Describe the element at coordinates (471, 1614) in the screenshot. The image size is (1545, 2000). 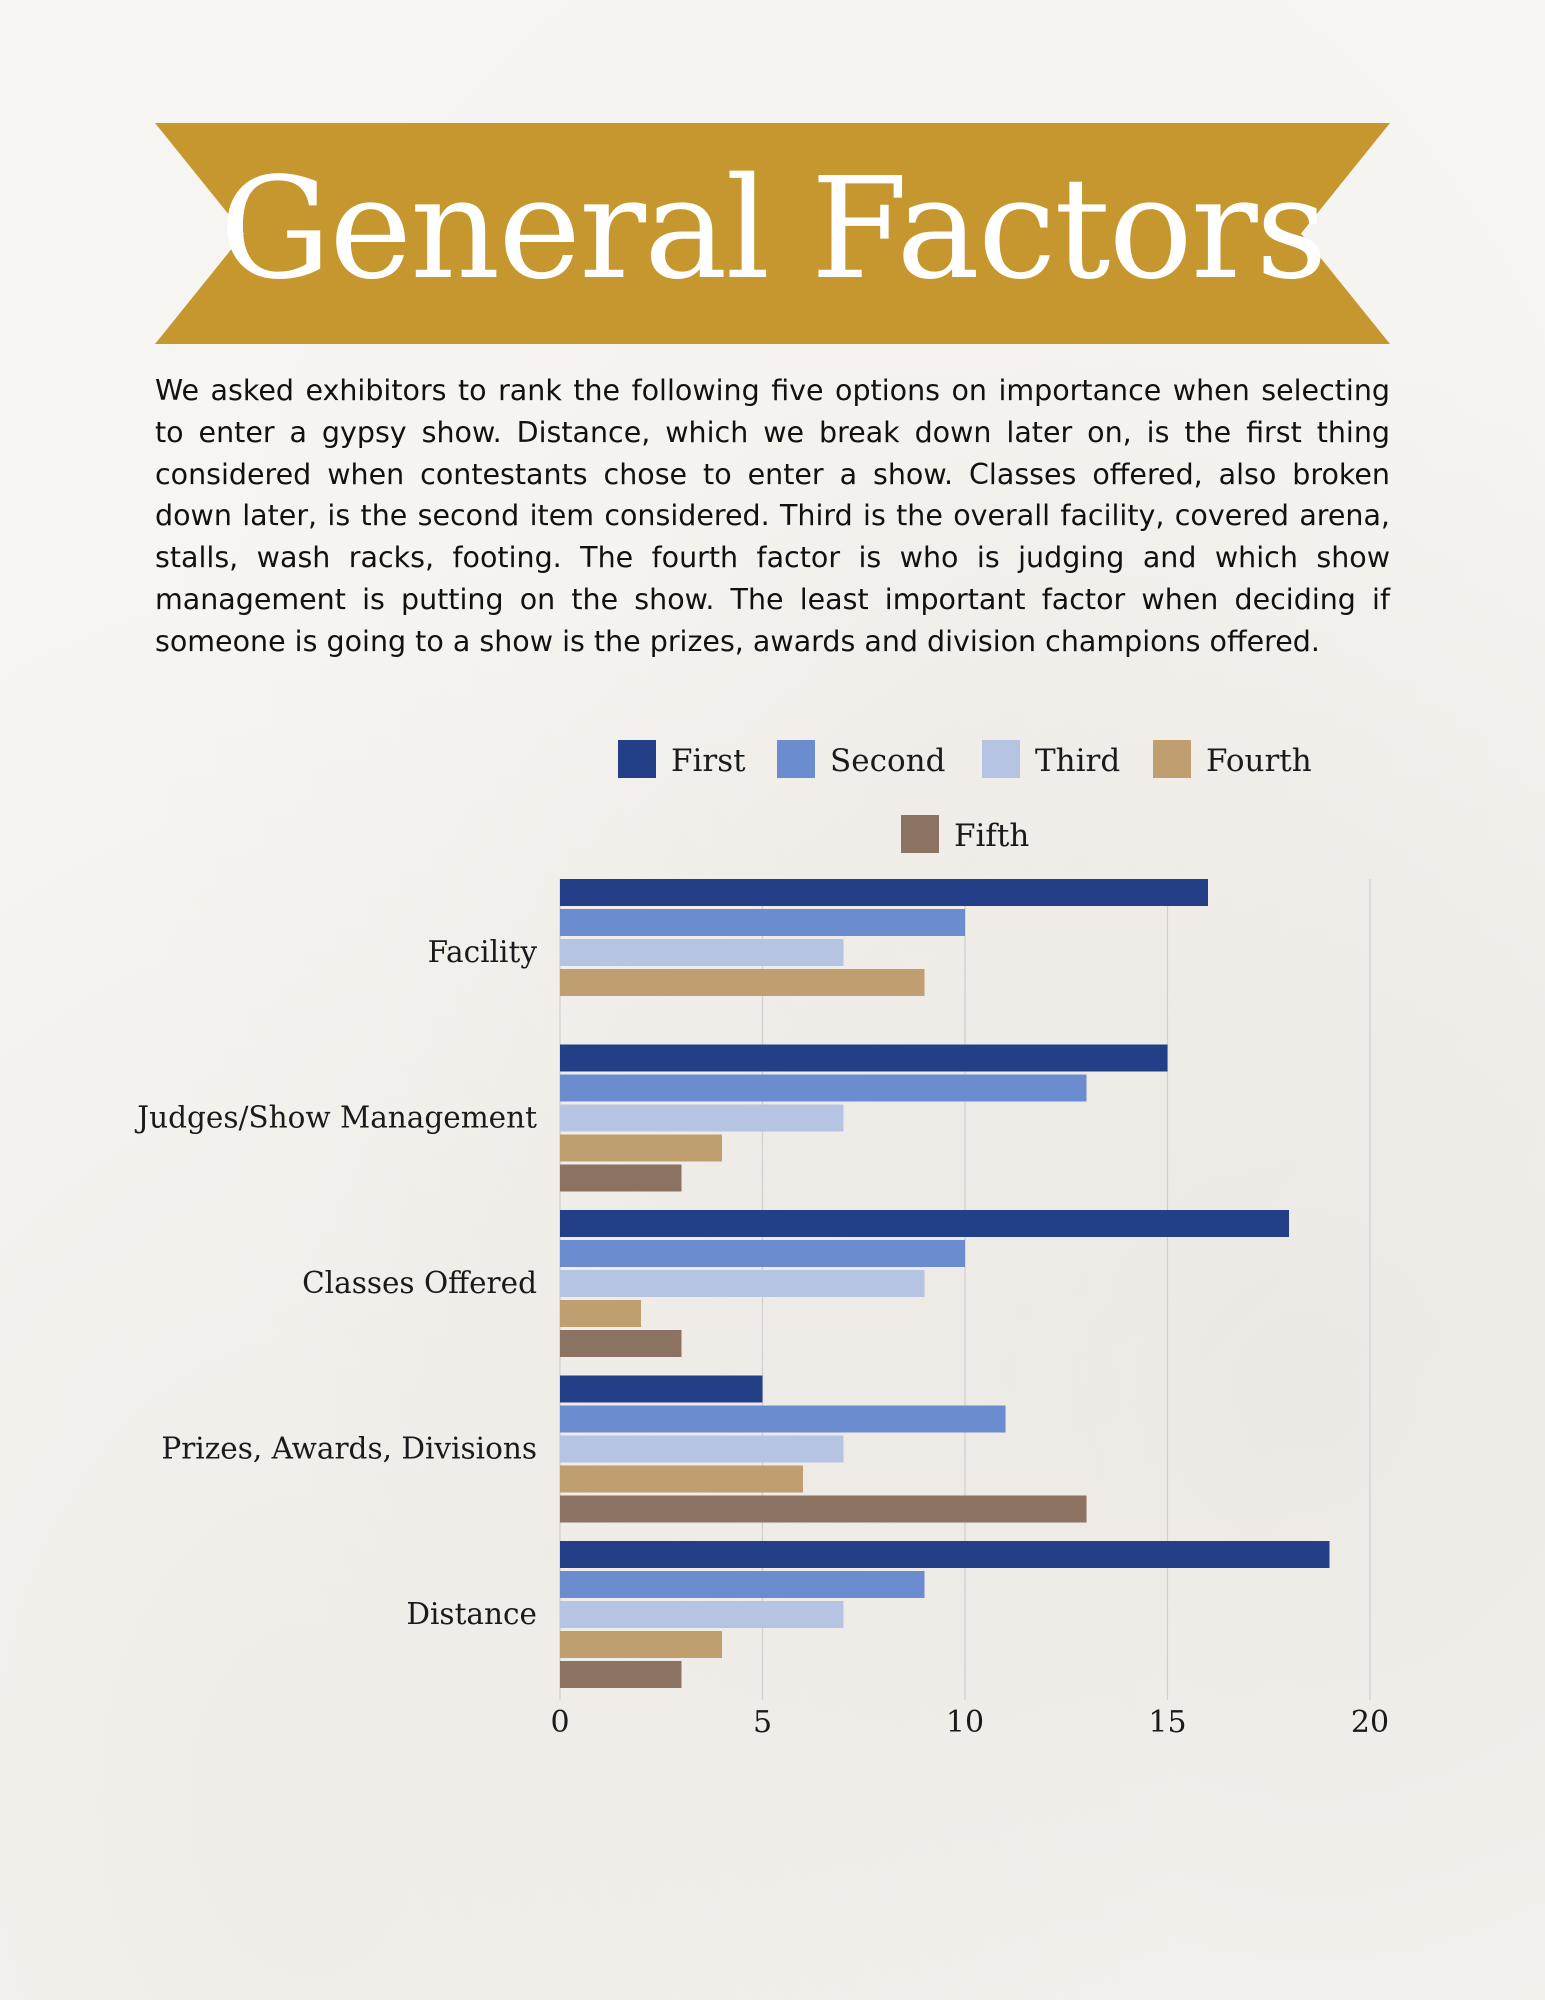
I see `category-label-distance: Distance` at that location.